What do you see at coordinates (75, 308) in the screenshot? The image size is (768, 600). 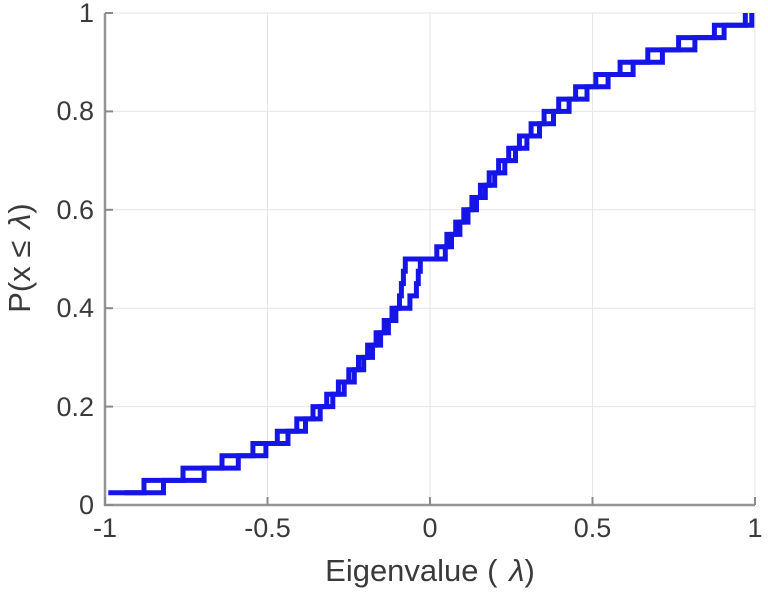 I see `y-tick-label: 0.4` at bounding box center [75, 308].